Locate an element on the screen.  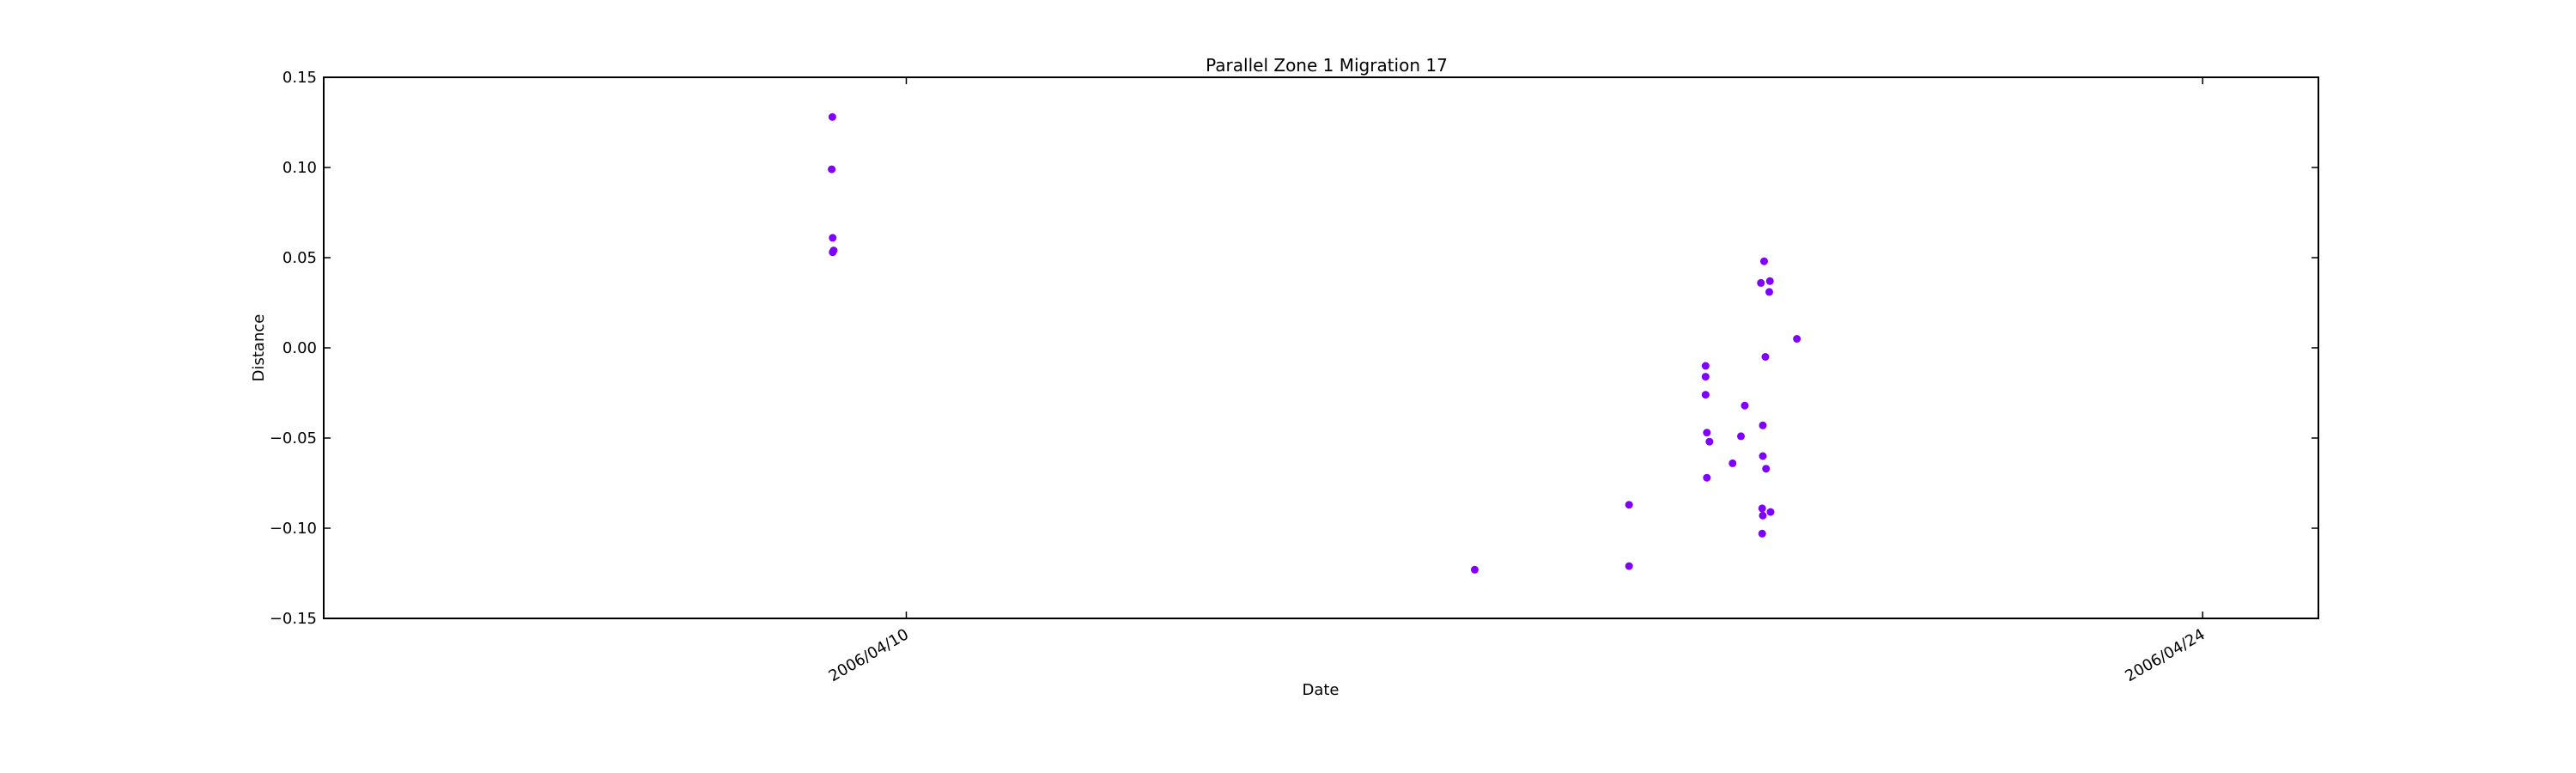
y-tick-label: 0.05 is located at coordinates (300, 258).